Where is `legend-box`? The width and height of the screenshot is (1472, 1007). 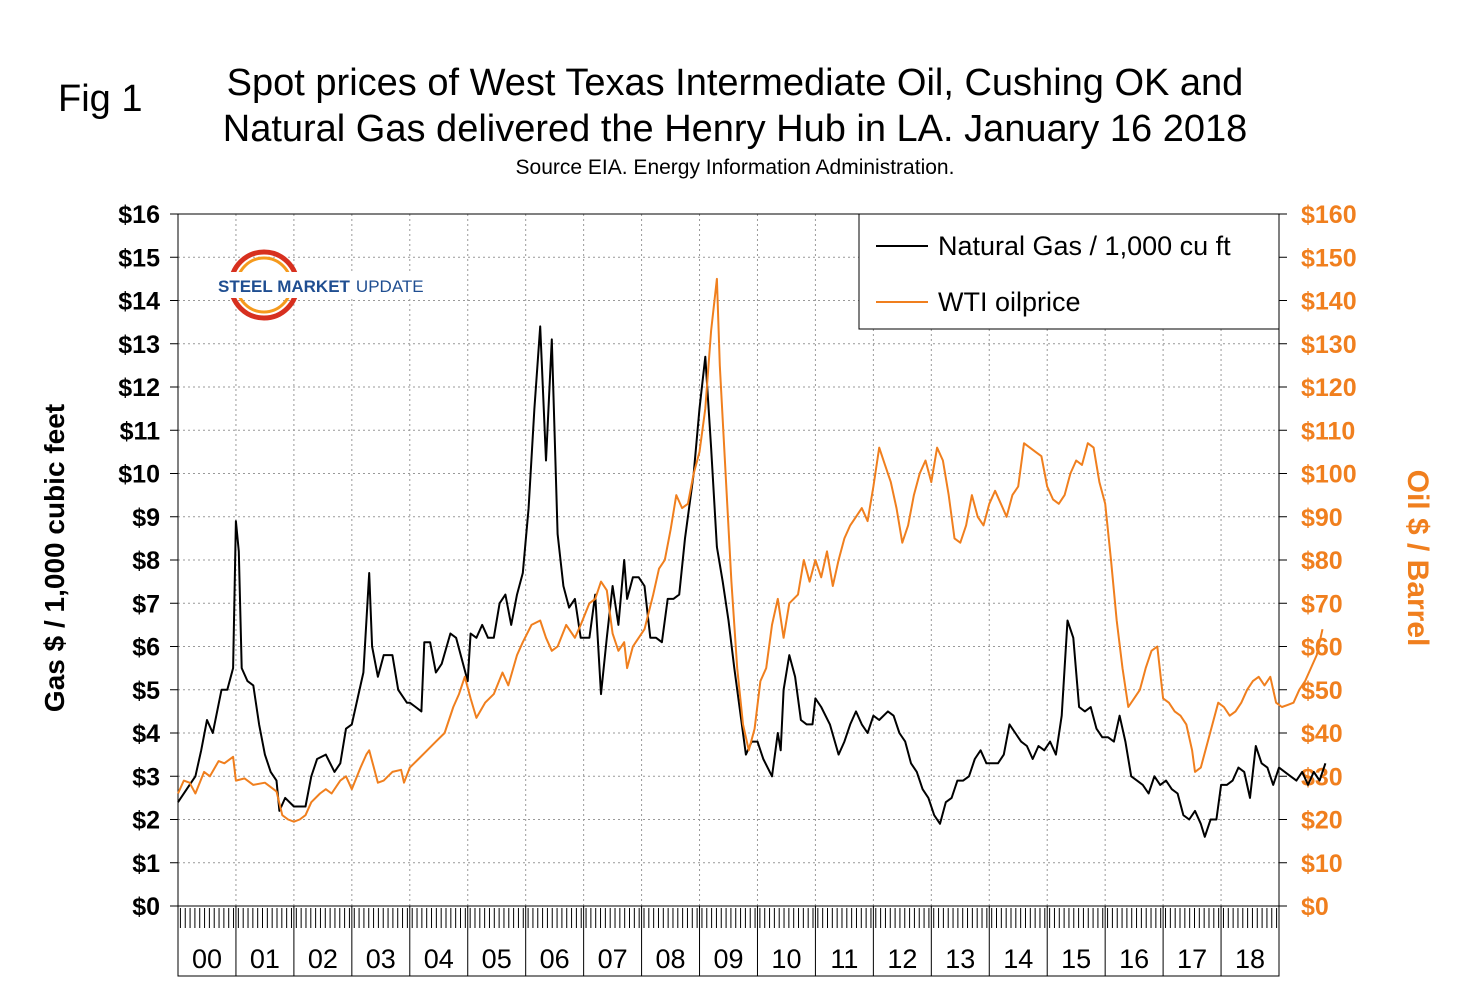 legend-box is located at coordinates (1069, 271).